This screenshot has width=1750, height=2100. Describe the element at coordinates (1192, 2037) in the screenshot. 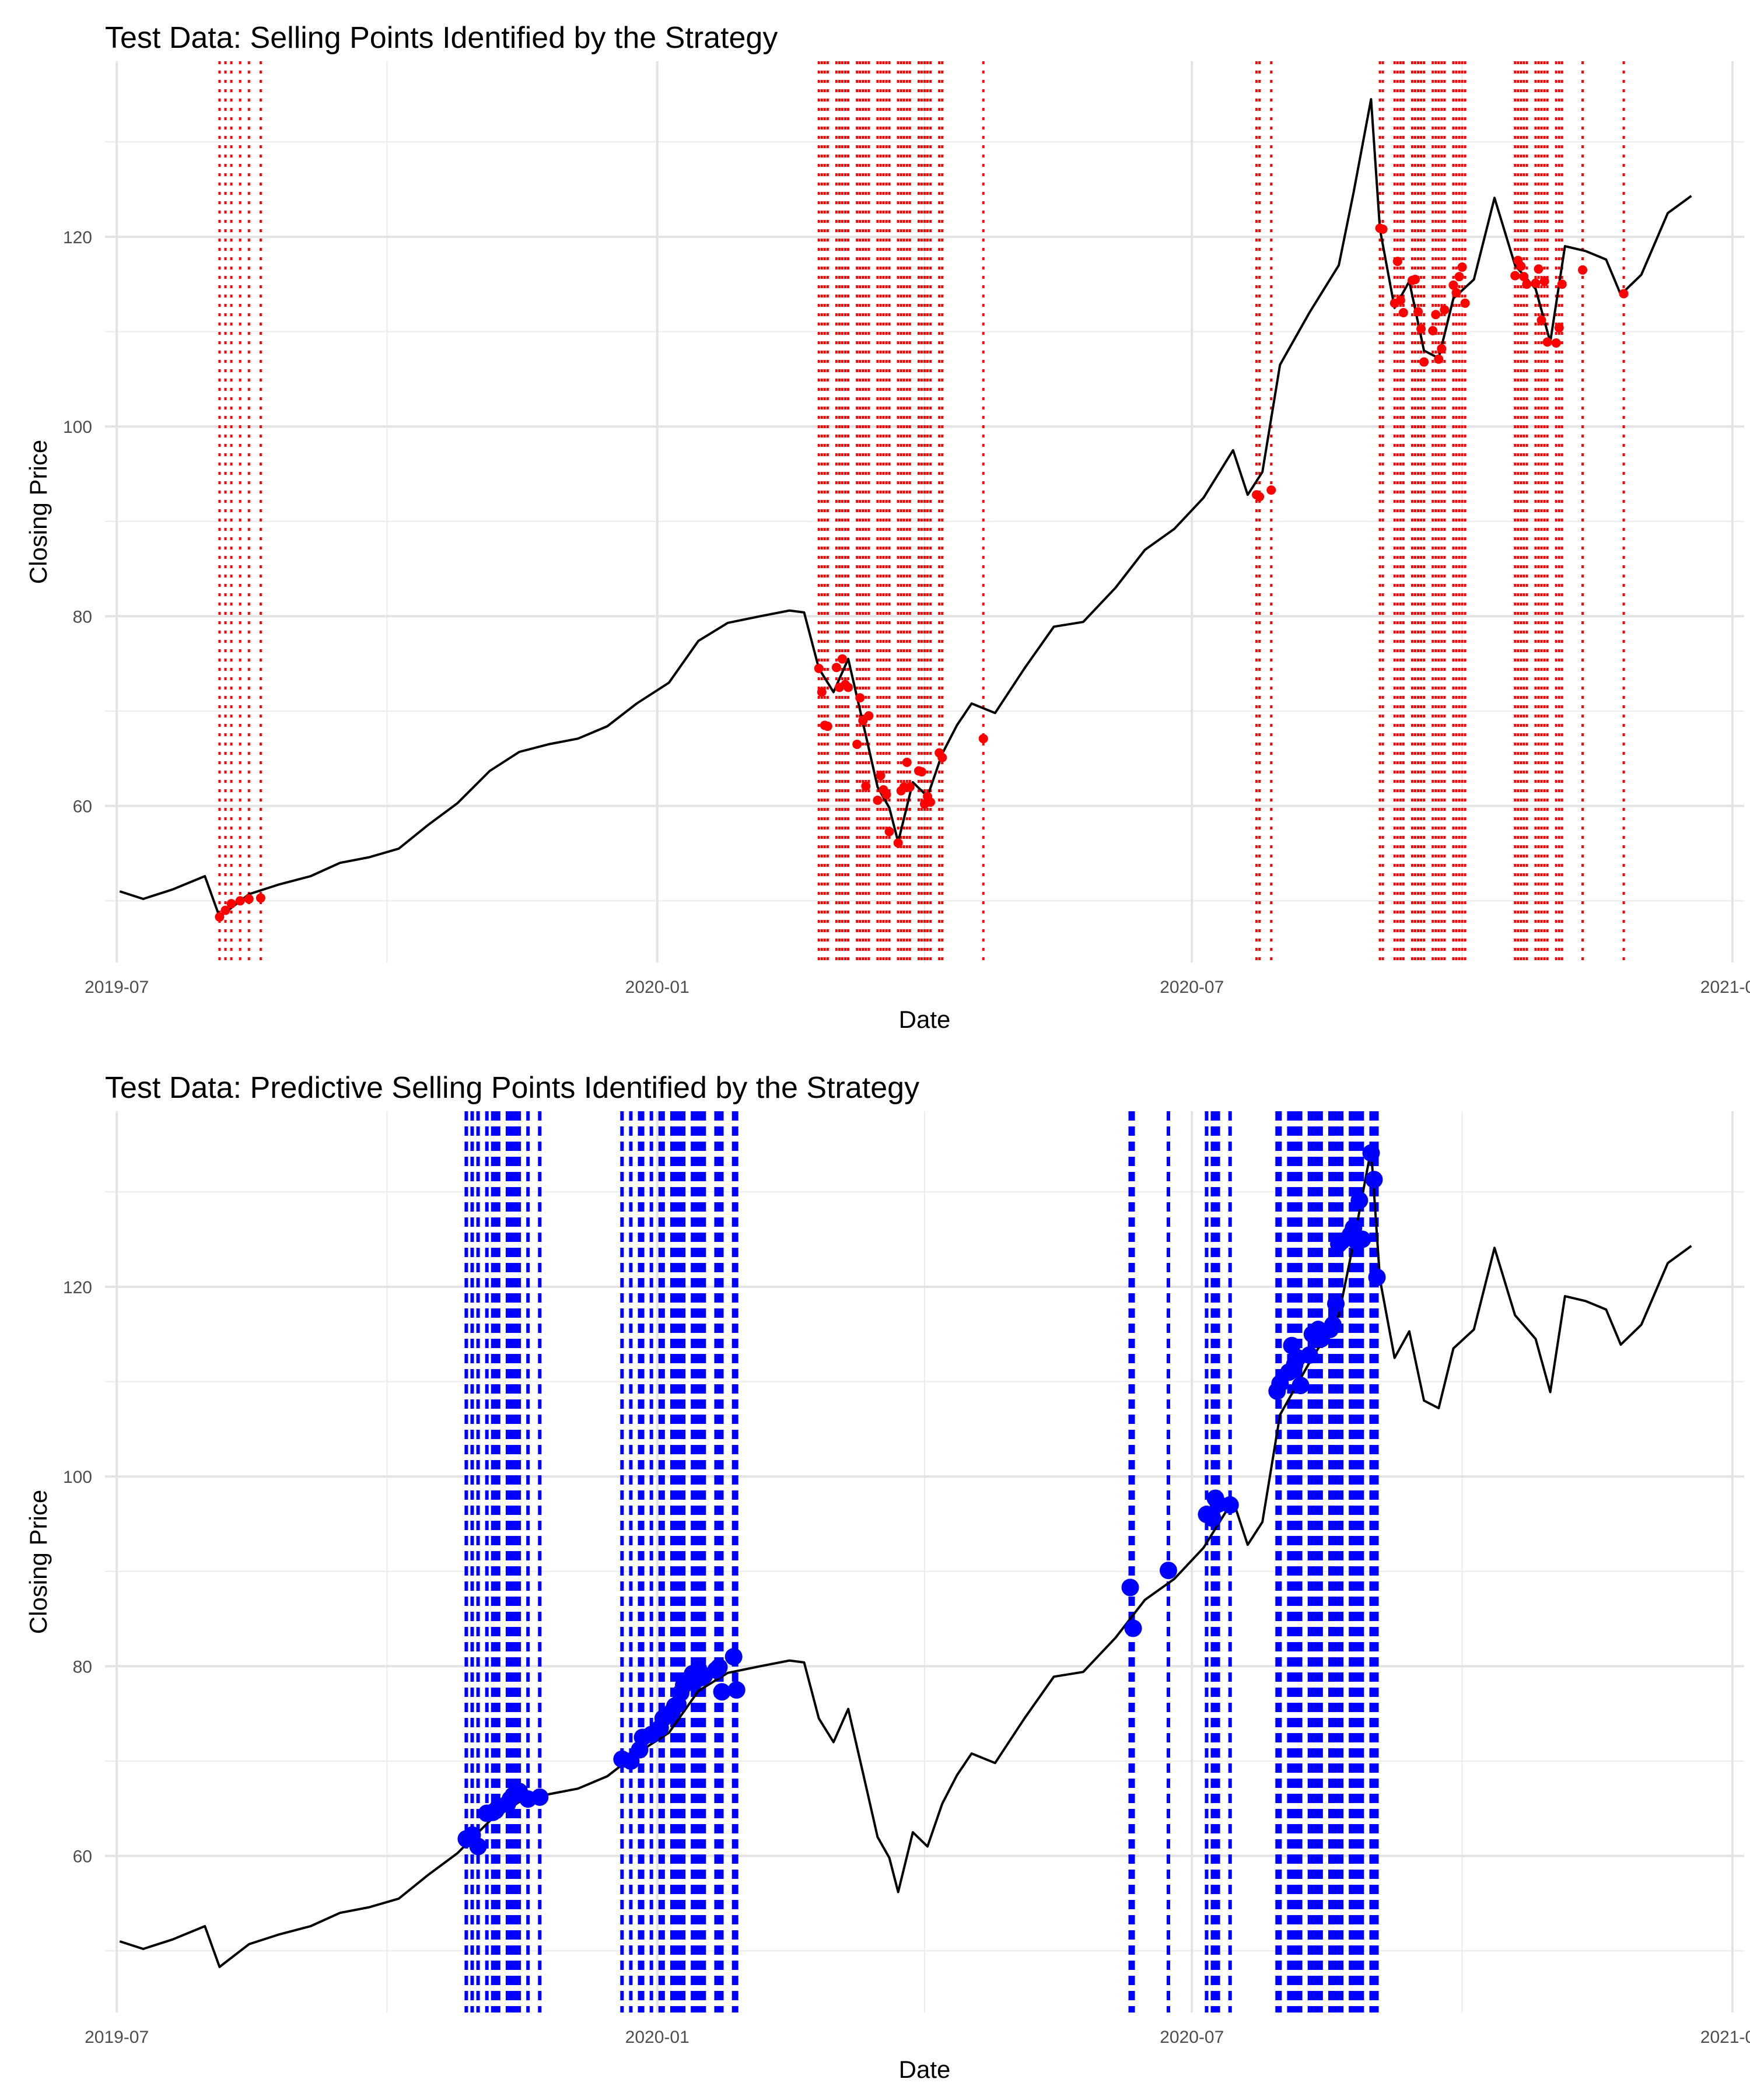

I see `x-tick-label: 2020-07` at that location.